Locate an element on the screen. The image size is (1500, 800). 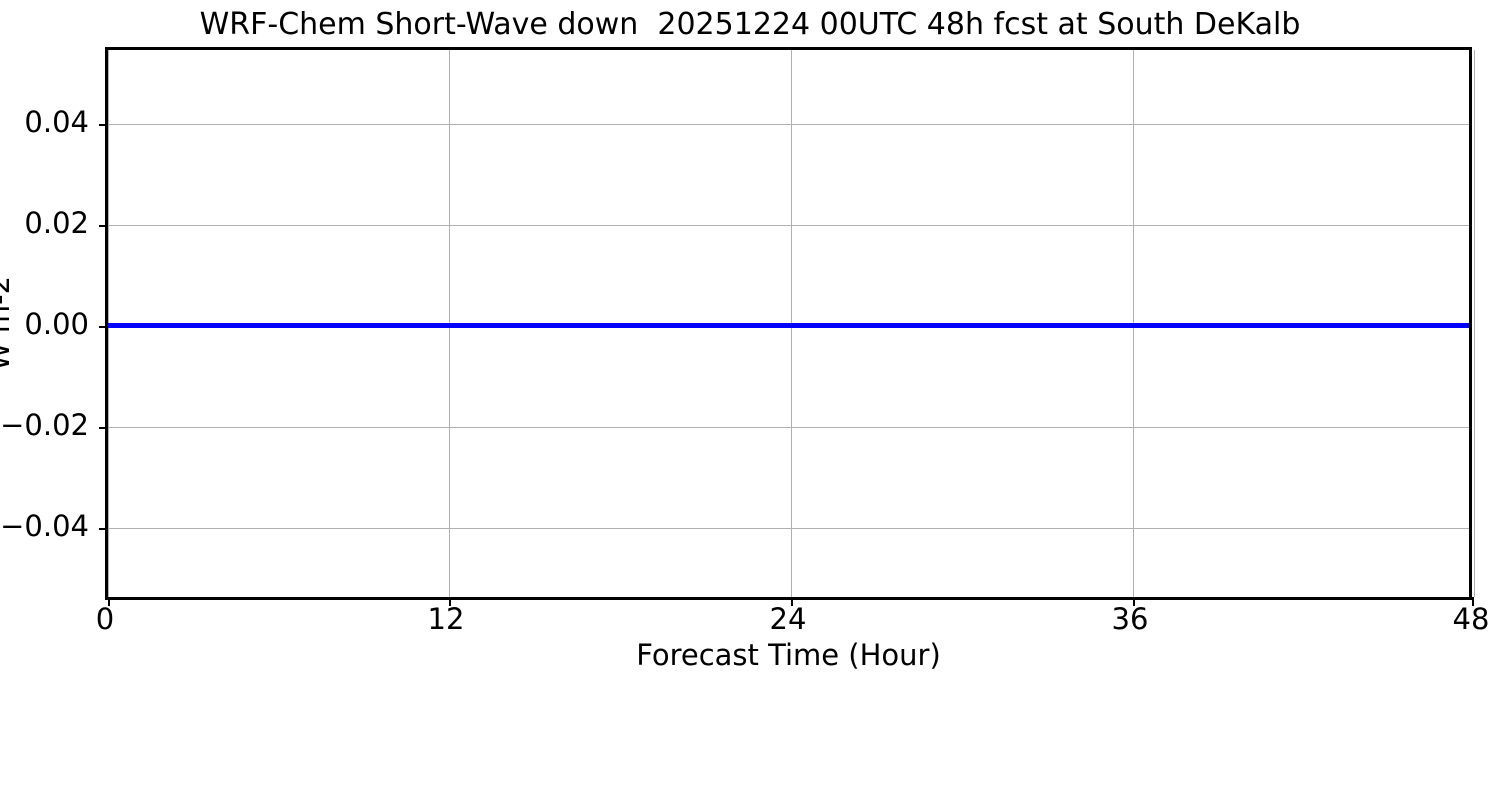
y-axis-label: W m-2 is located at coordinates (6, 323).